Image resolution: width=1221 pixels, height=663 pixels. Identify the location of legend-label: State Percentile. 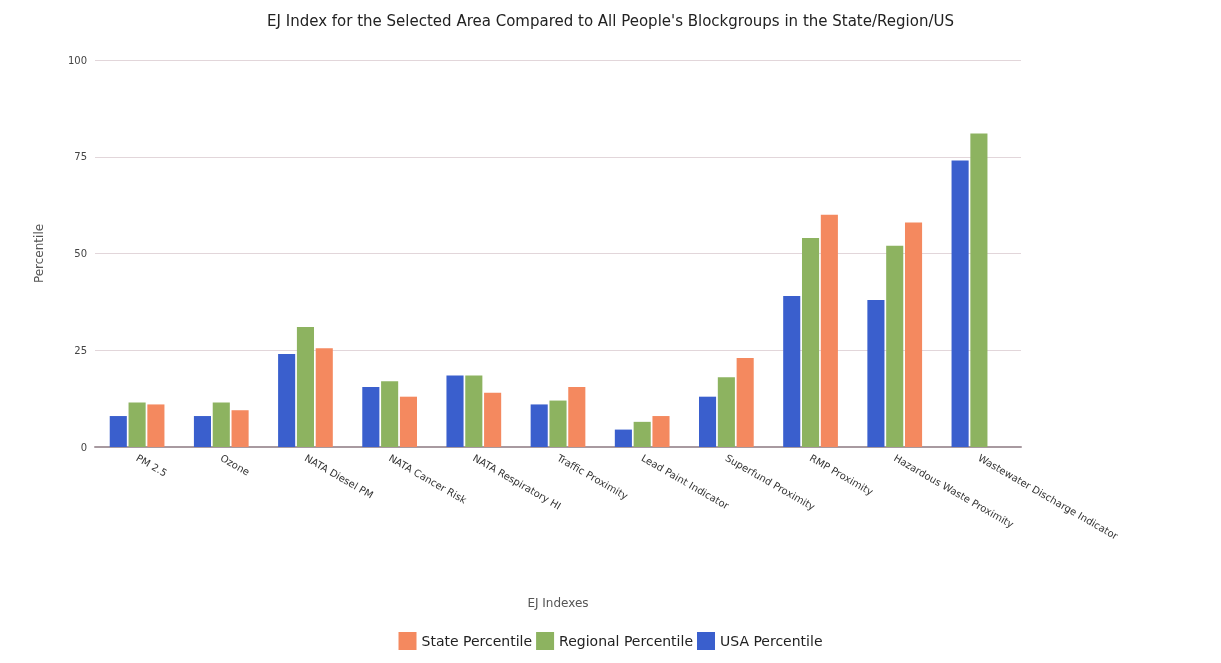
(477, 641).